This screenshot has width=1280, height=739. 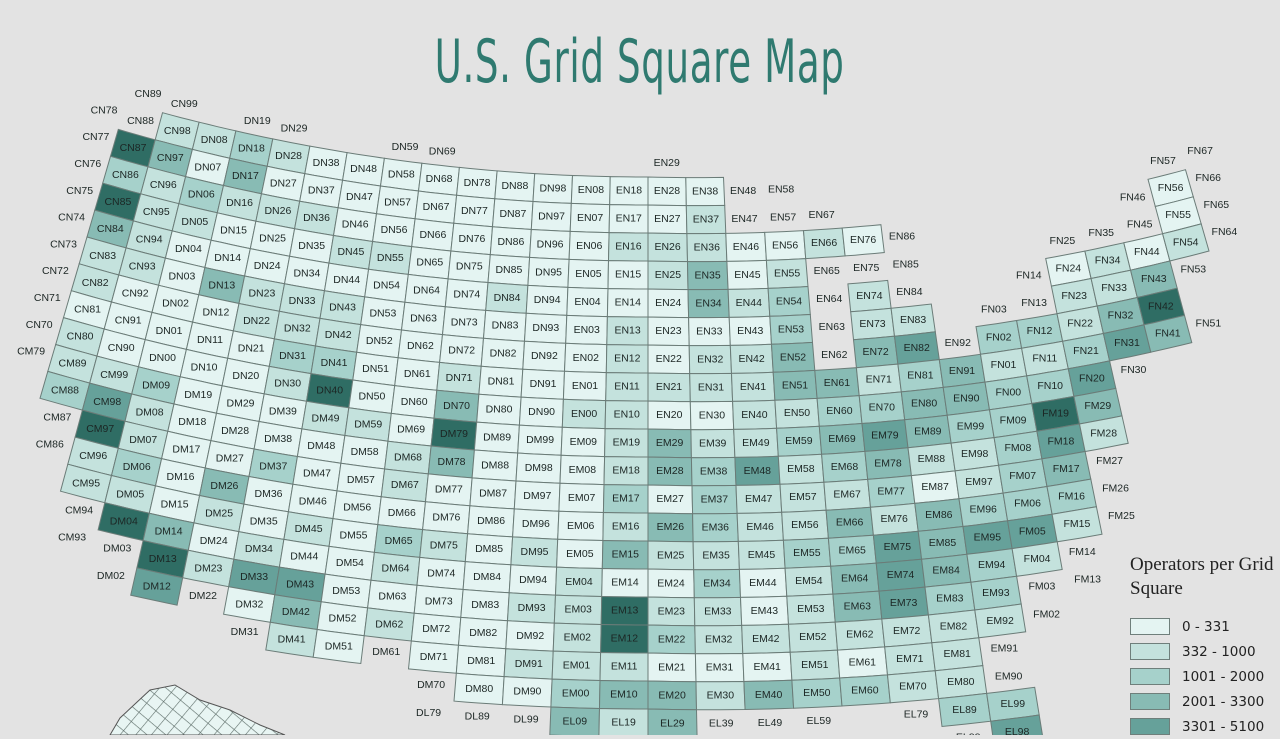 I want to click on grid-label-EL39: EL39, so click(x=721, y=723).